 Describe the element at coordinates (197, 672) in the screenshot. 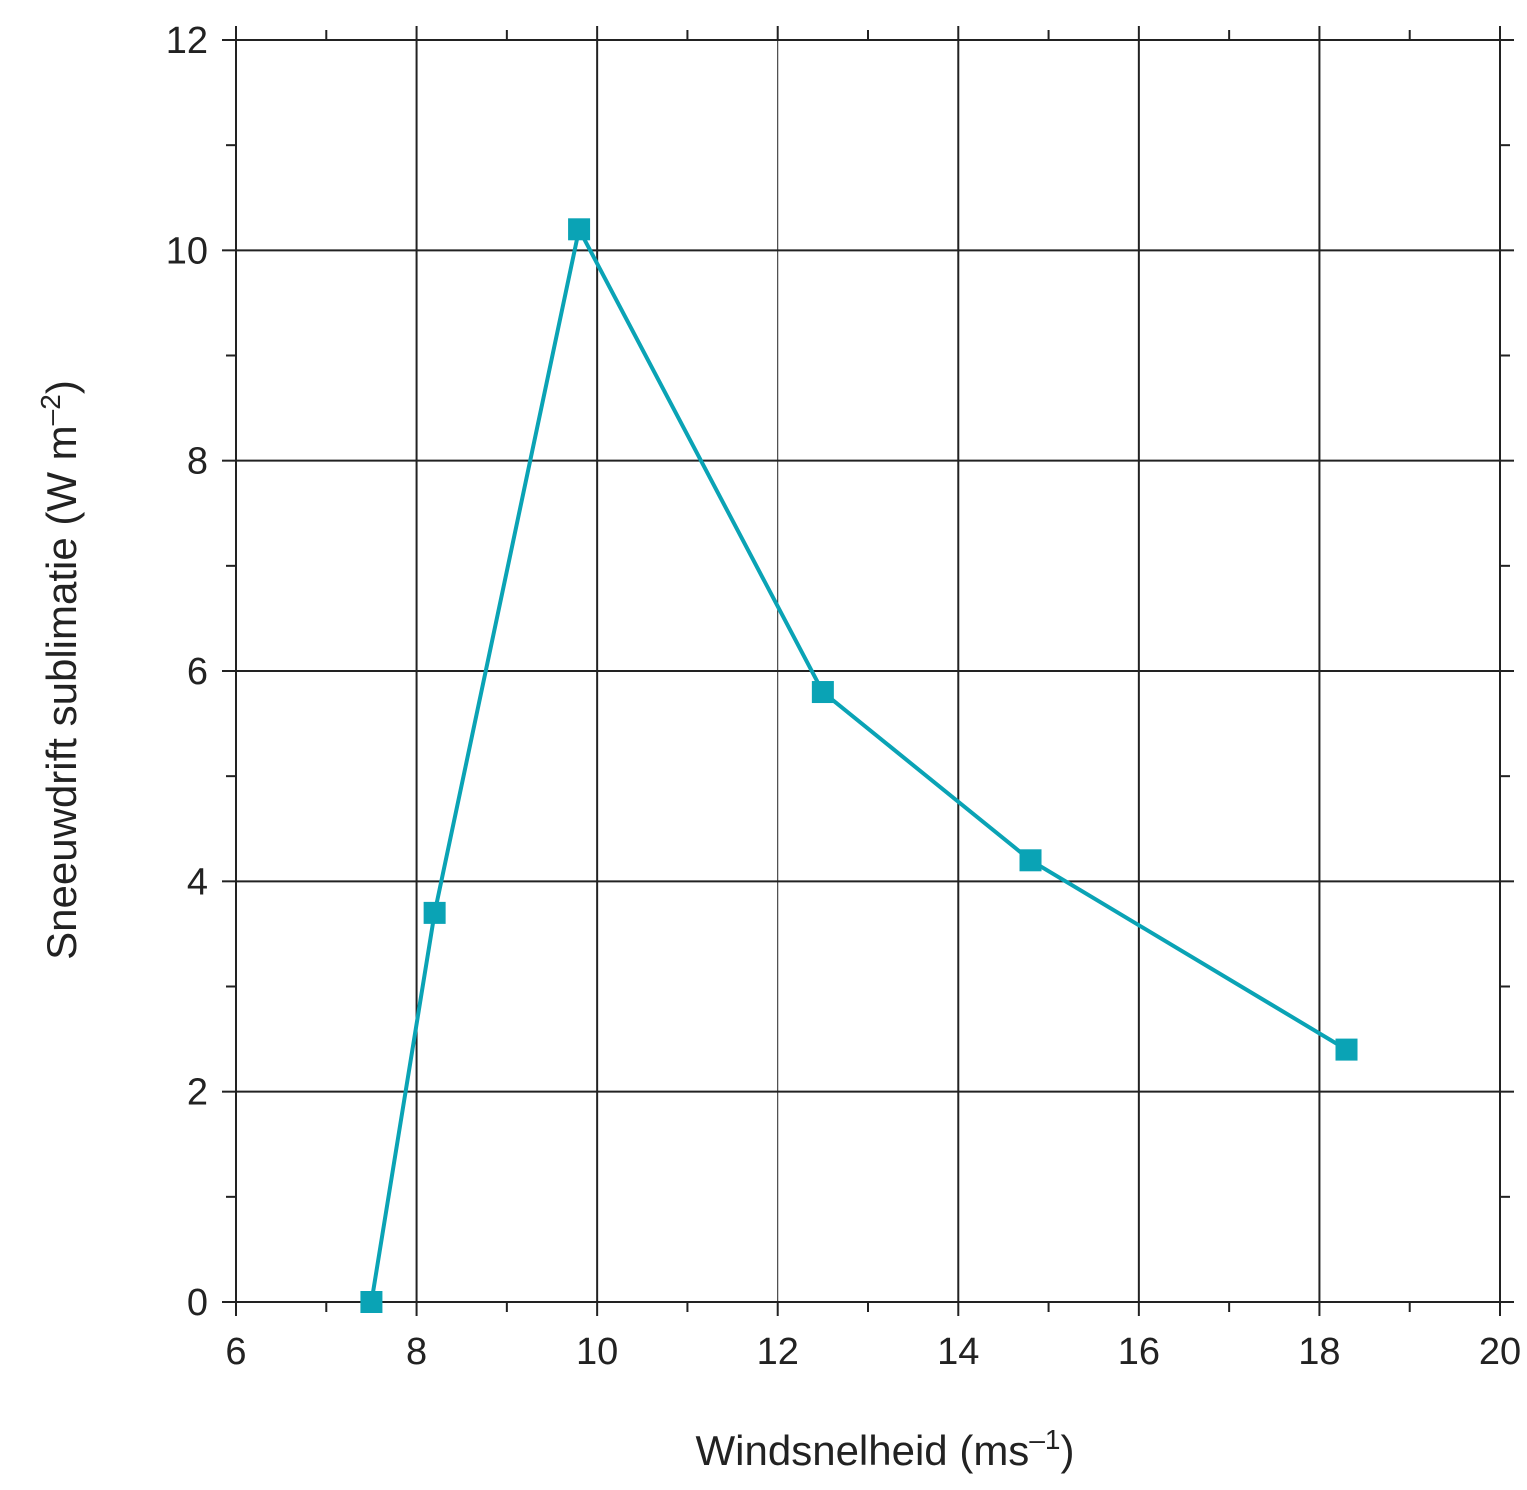

I see `y-tick-label-6: 6` at that location.